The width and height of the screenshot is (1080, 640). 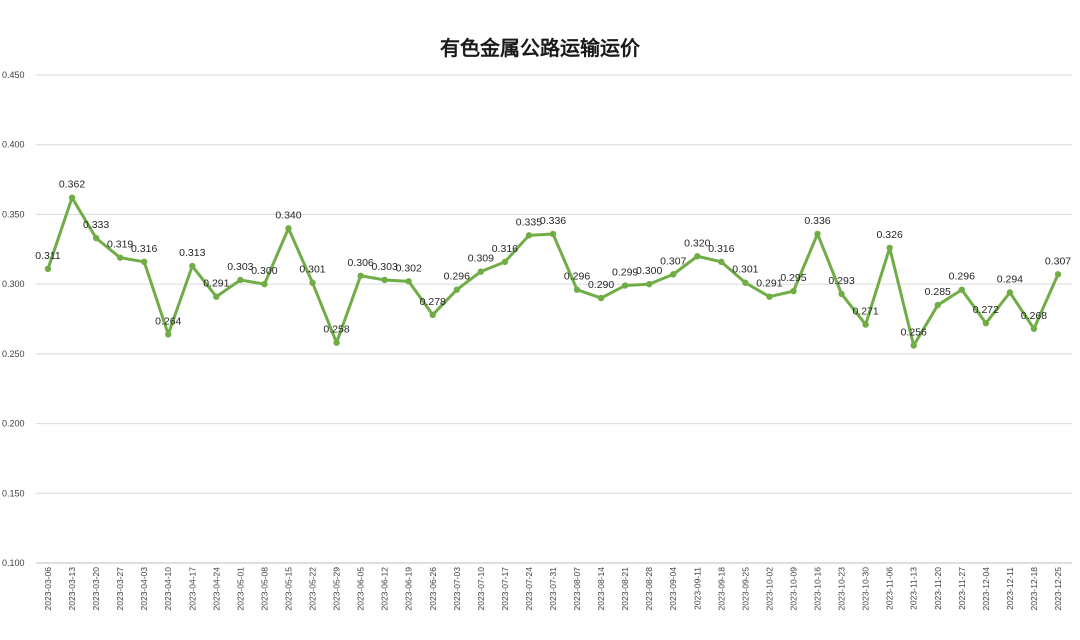 What do you see at coordinates (890, 588) in the screenshot?
I see `x-tick-label: 2023-11-06` at bounding box center [890, 588].